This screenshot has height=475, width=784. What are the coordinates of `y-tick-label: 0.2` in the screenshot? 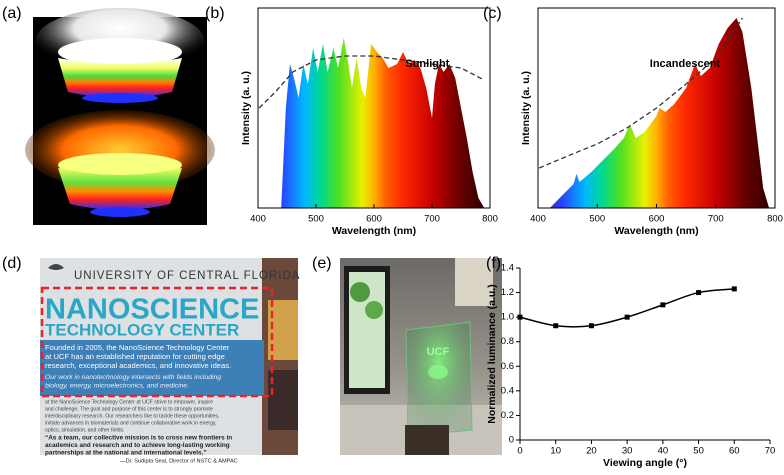 It's located at (507, 415).